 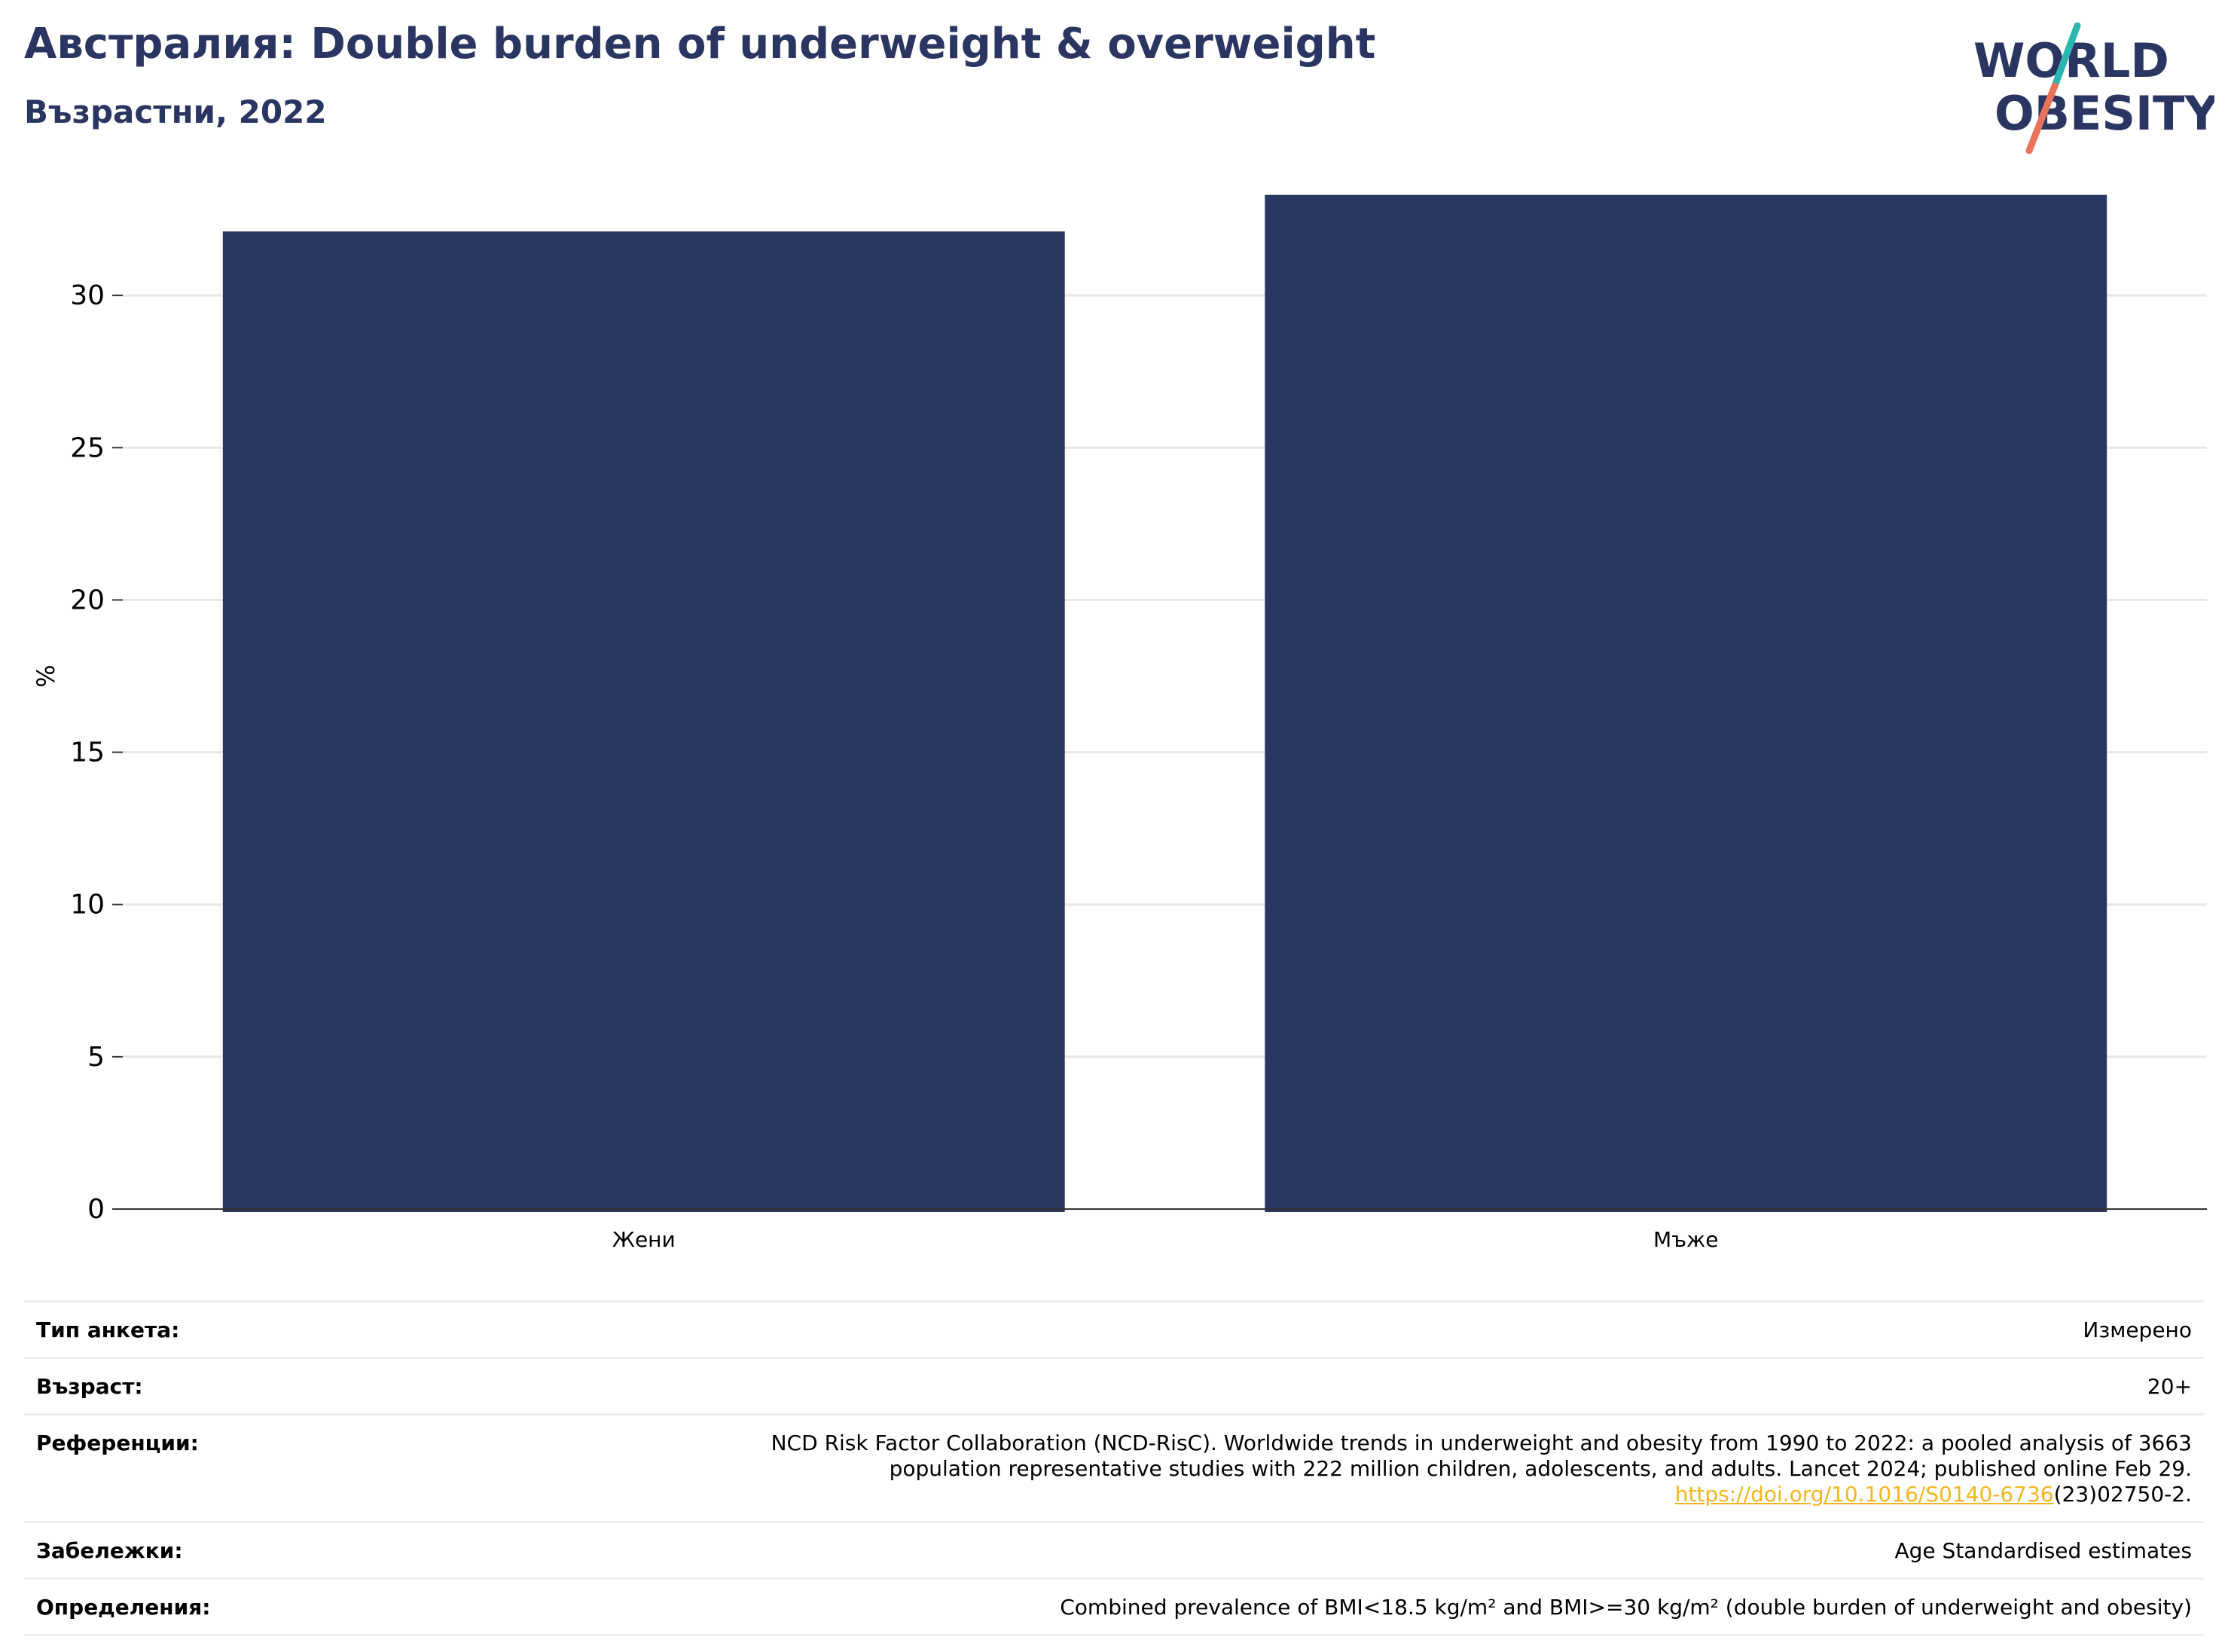 What do you see at coordinates (175, 111) in the screenshot?
I see `chart-subtitle: Възрастни, 2022` at bounding box center [175, 111].